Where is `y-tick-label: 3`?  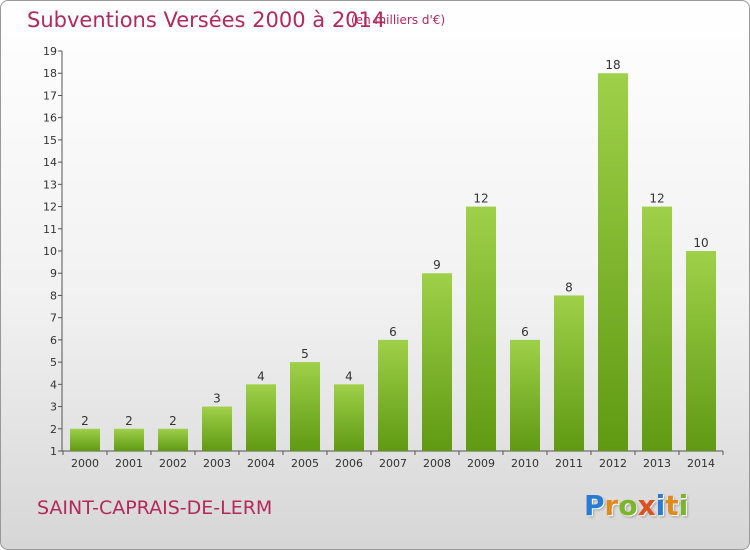
y-tick-label: 3 is located at coordinates (53, 407).